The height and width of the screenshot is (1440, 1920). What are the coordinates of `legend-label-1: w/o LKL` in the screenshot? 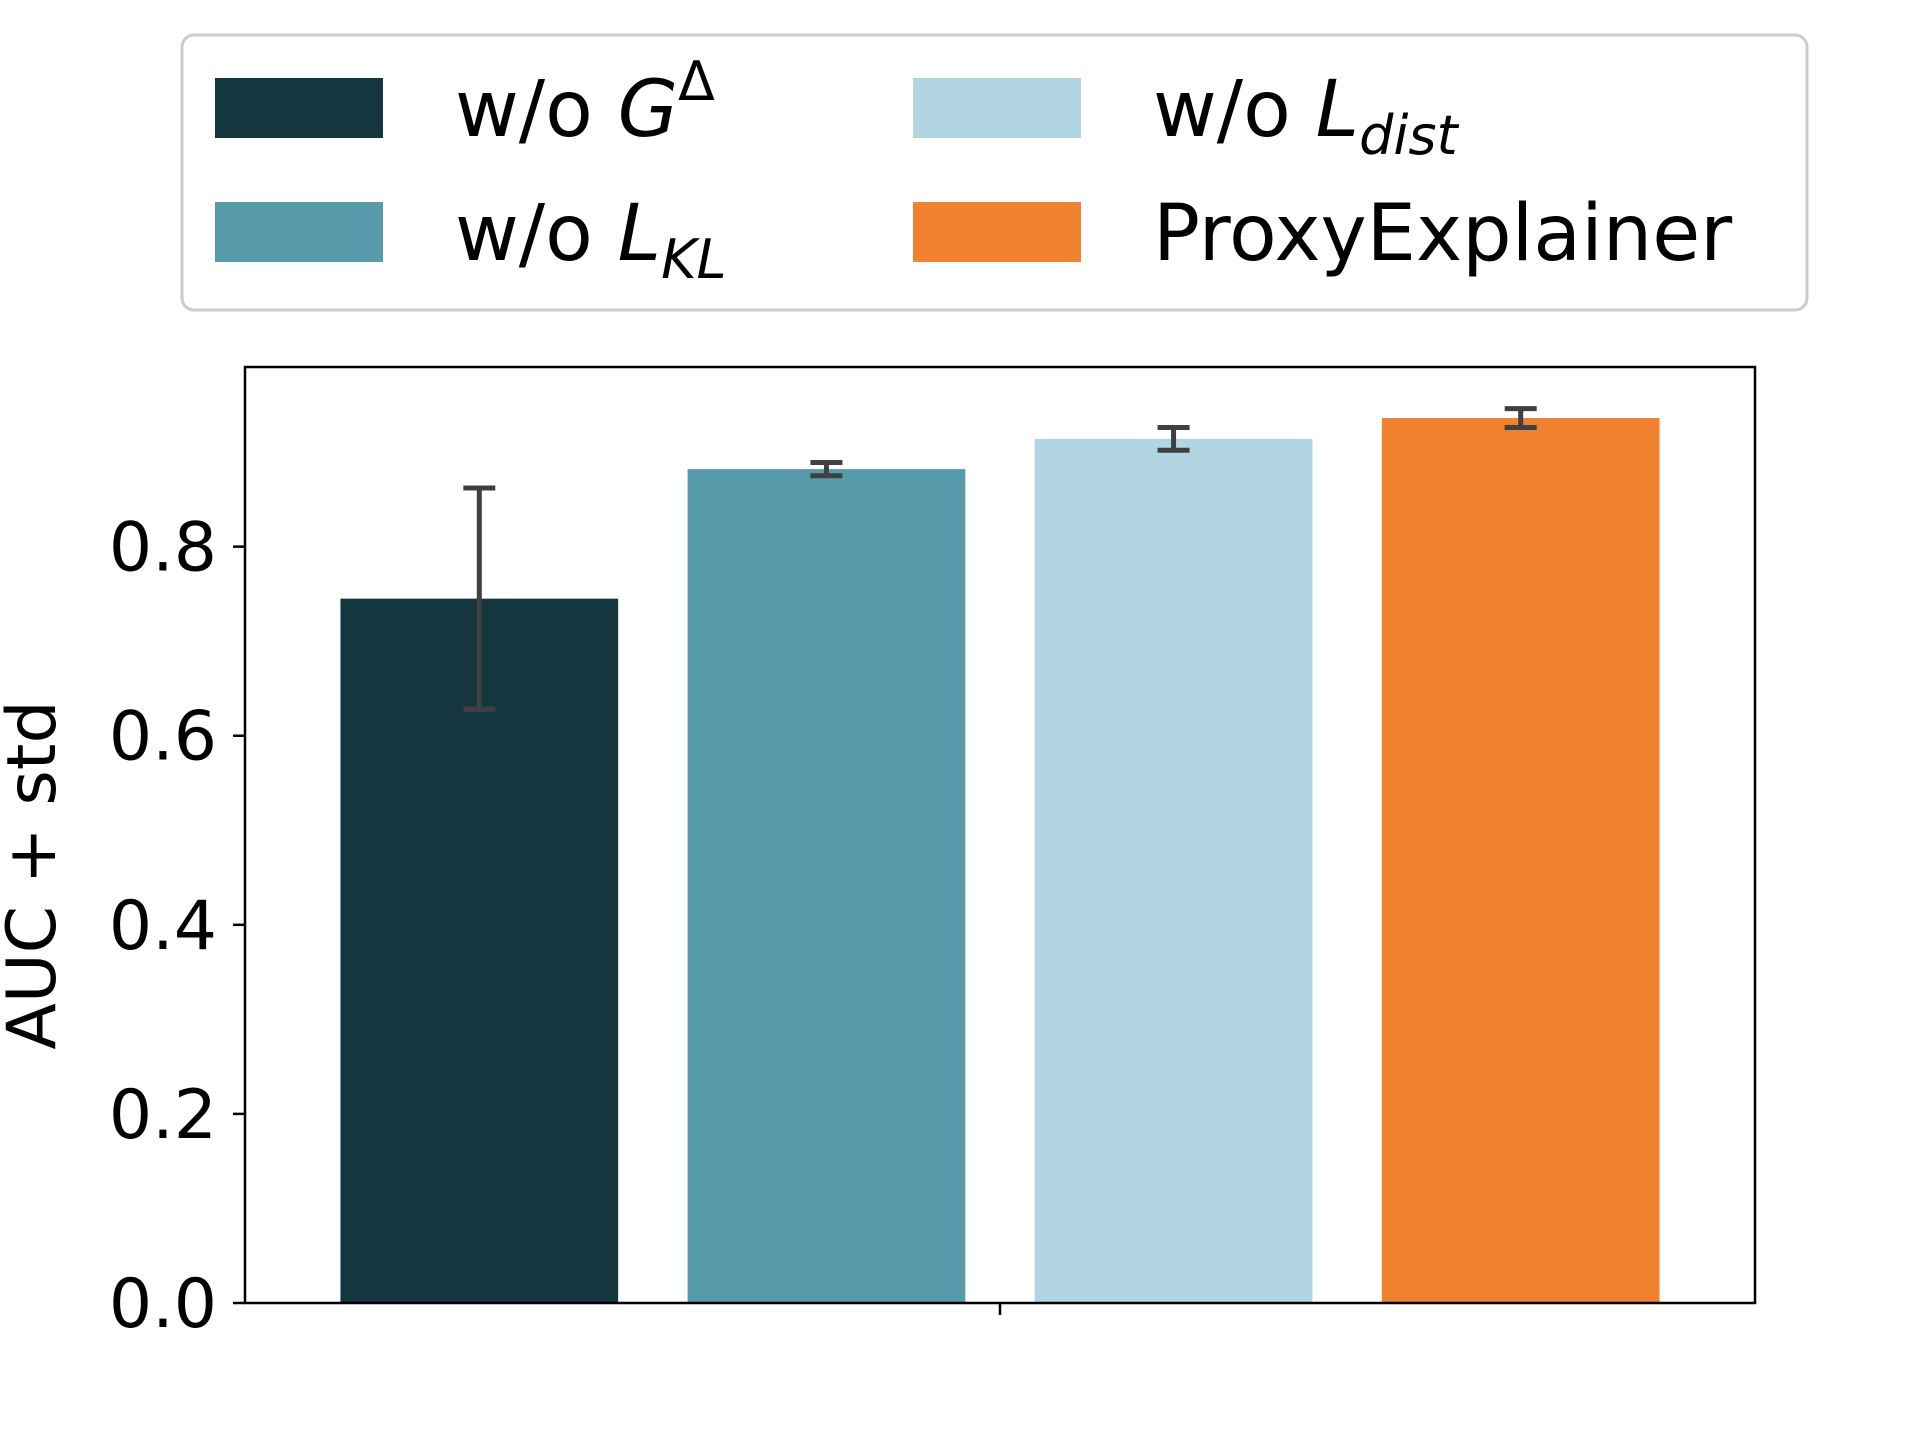 It's located at (591, 240).